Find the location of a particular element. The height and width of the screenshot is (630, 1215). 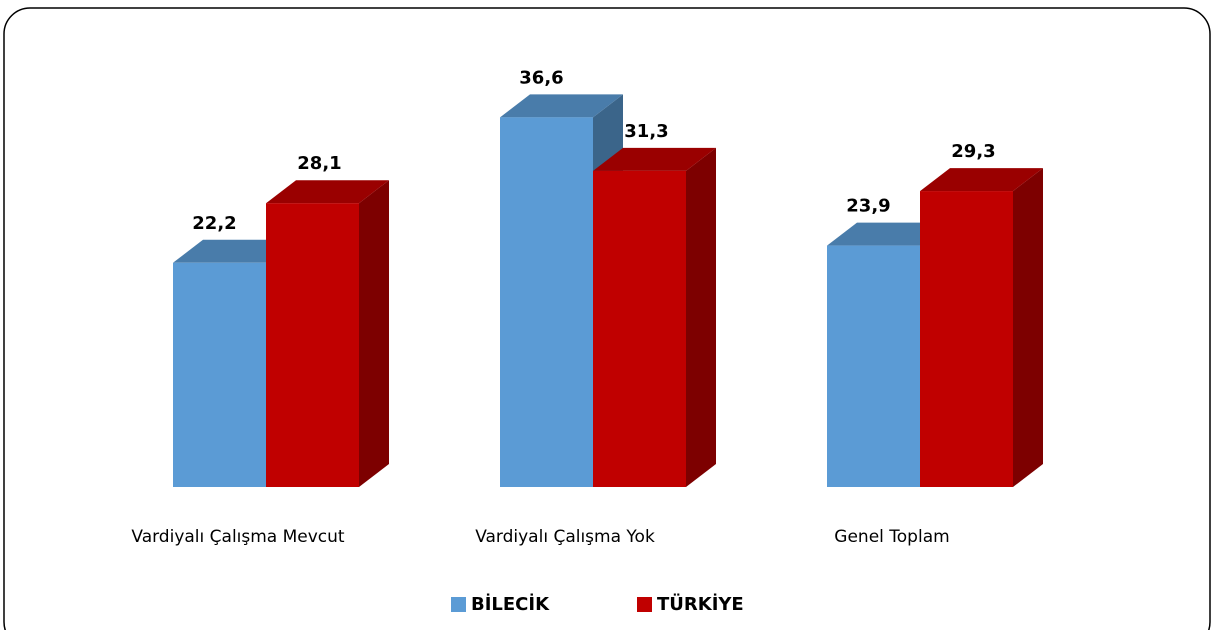

category-label: Genel Toplam is located at coordinates (891, 537).